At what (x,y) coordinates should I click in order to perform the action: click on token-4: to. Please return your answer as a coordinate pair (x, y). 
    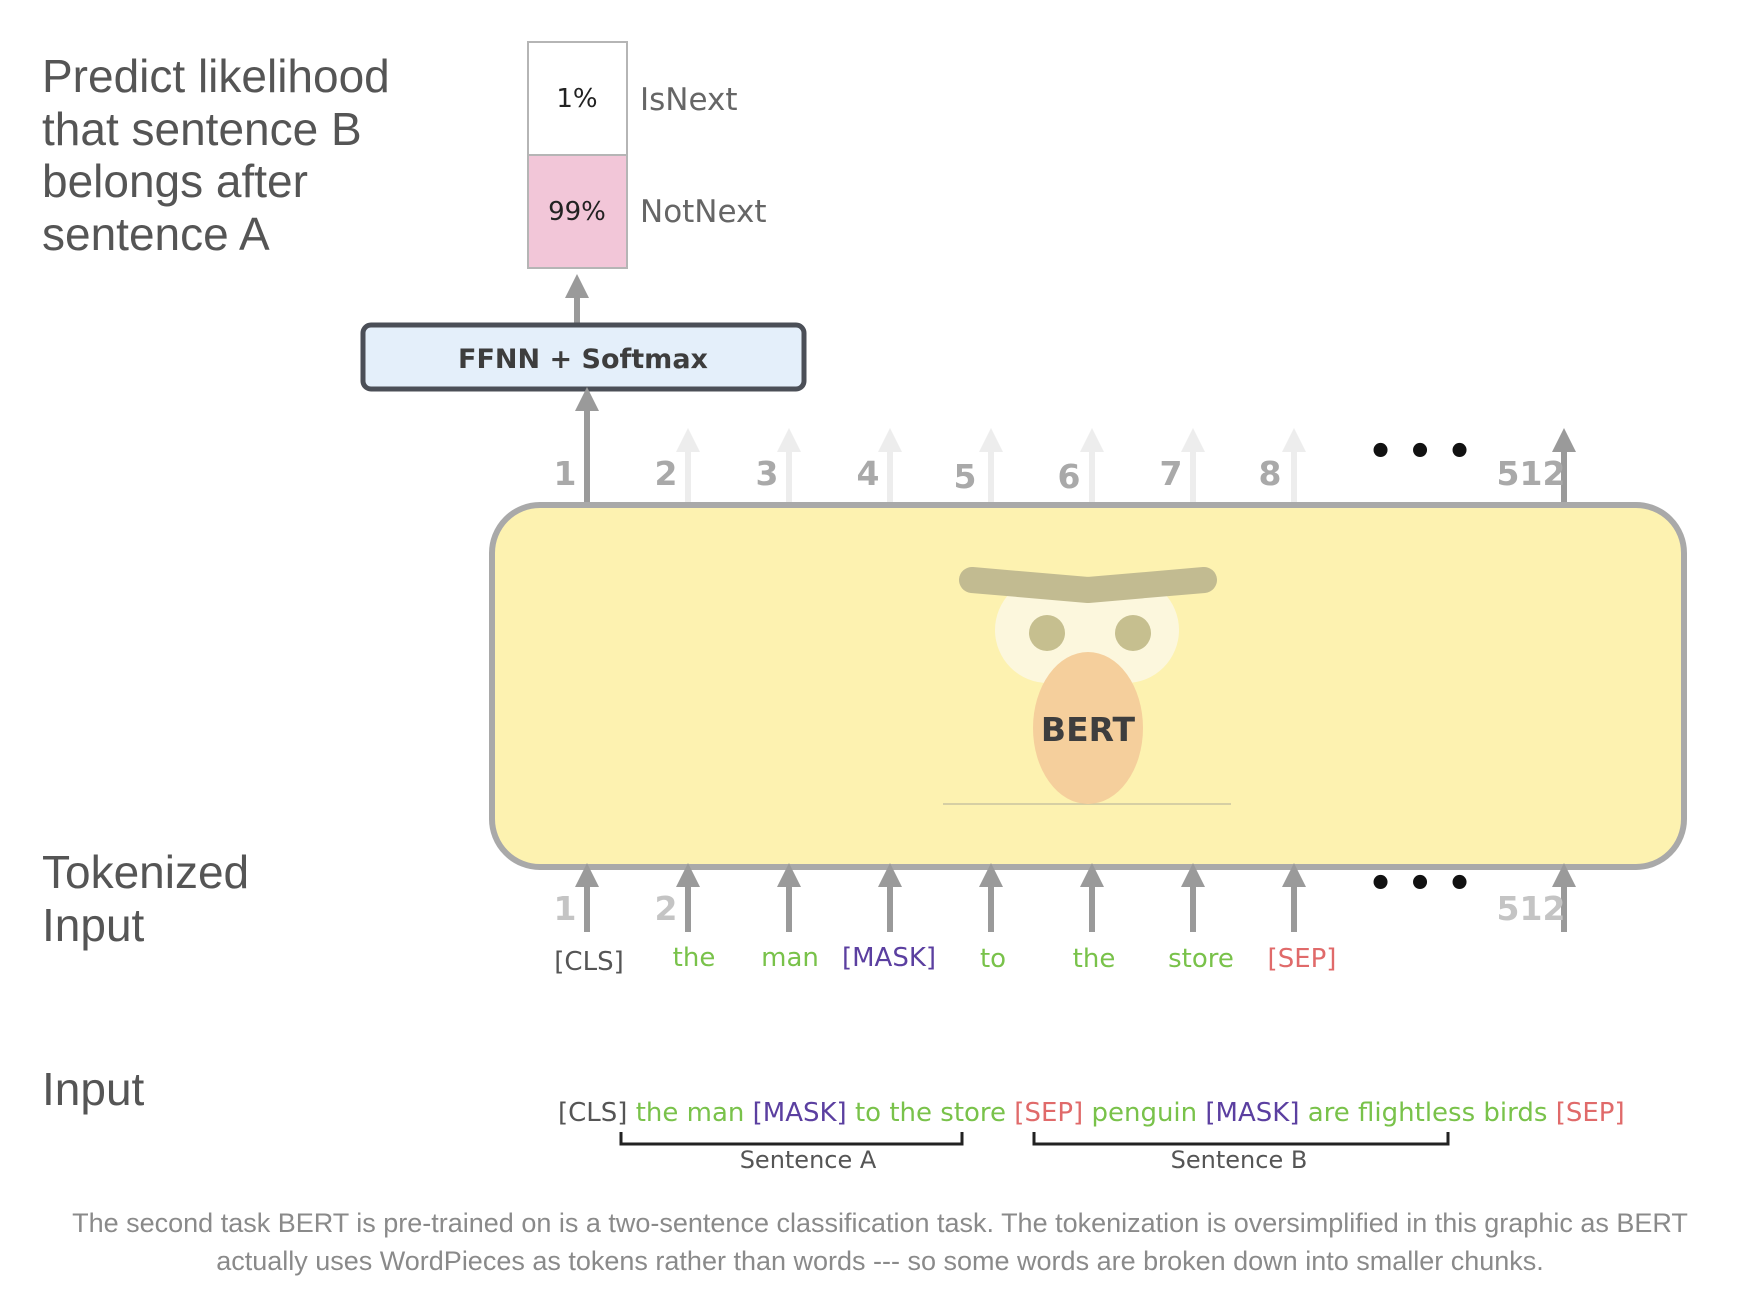
    Looking at the image, I should click on (993, 959).